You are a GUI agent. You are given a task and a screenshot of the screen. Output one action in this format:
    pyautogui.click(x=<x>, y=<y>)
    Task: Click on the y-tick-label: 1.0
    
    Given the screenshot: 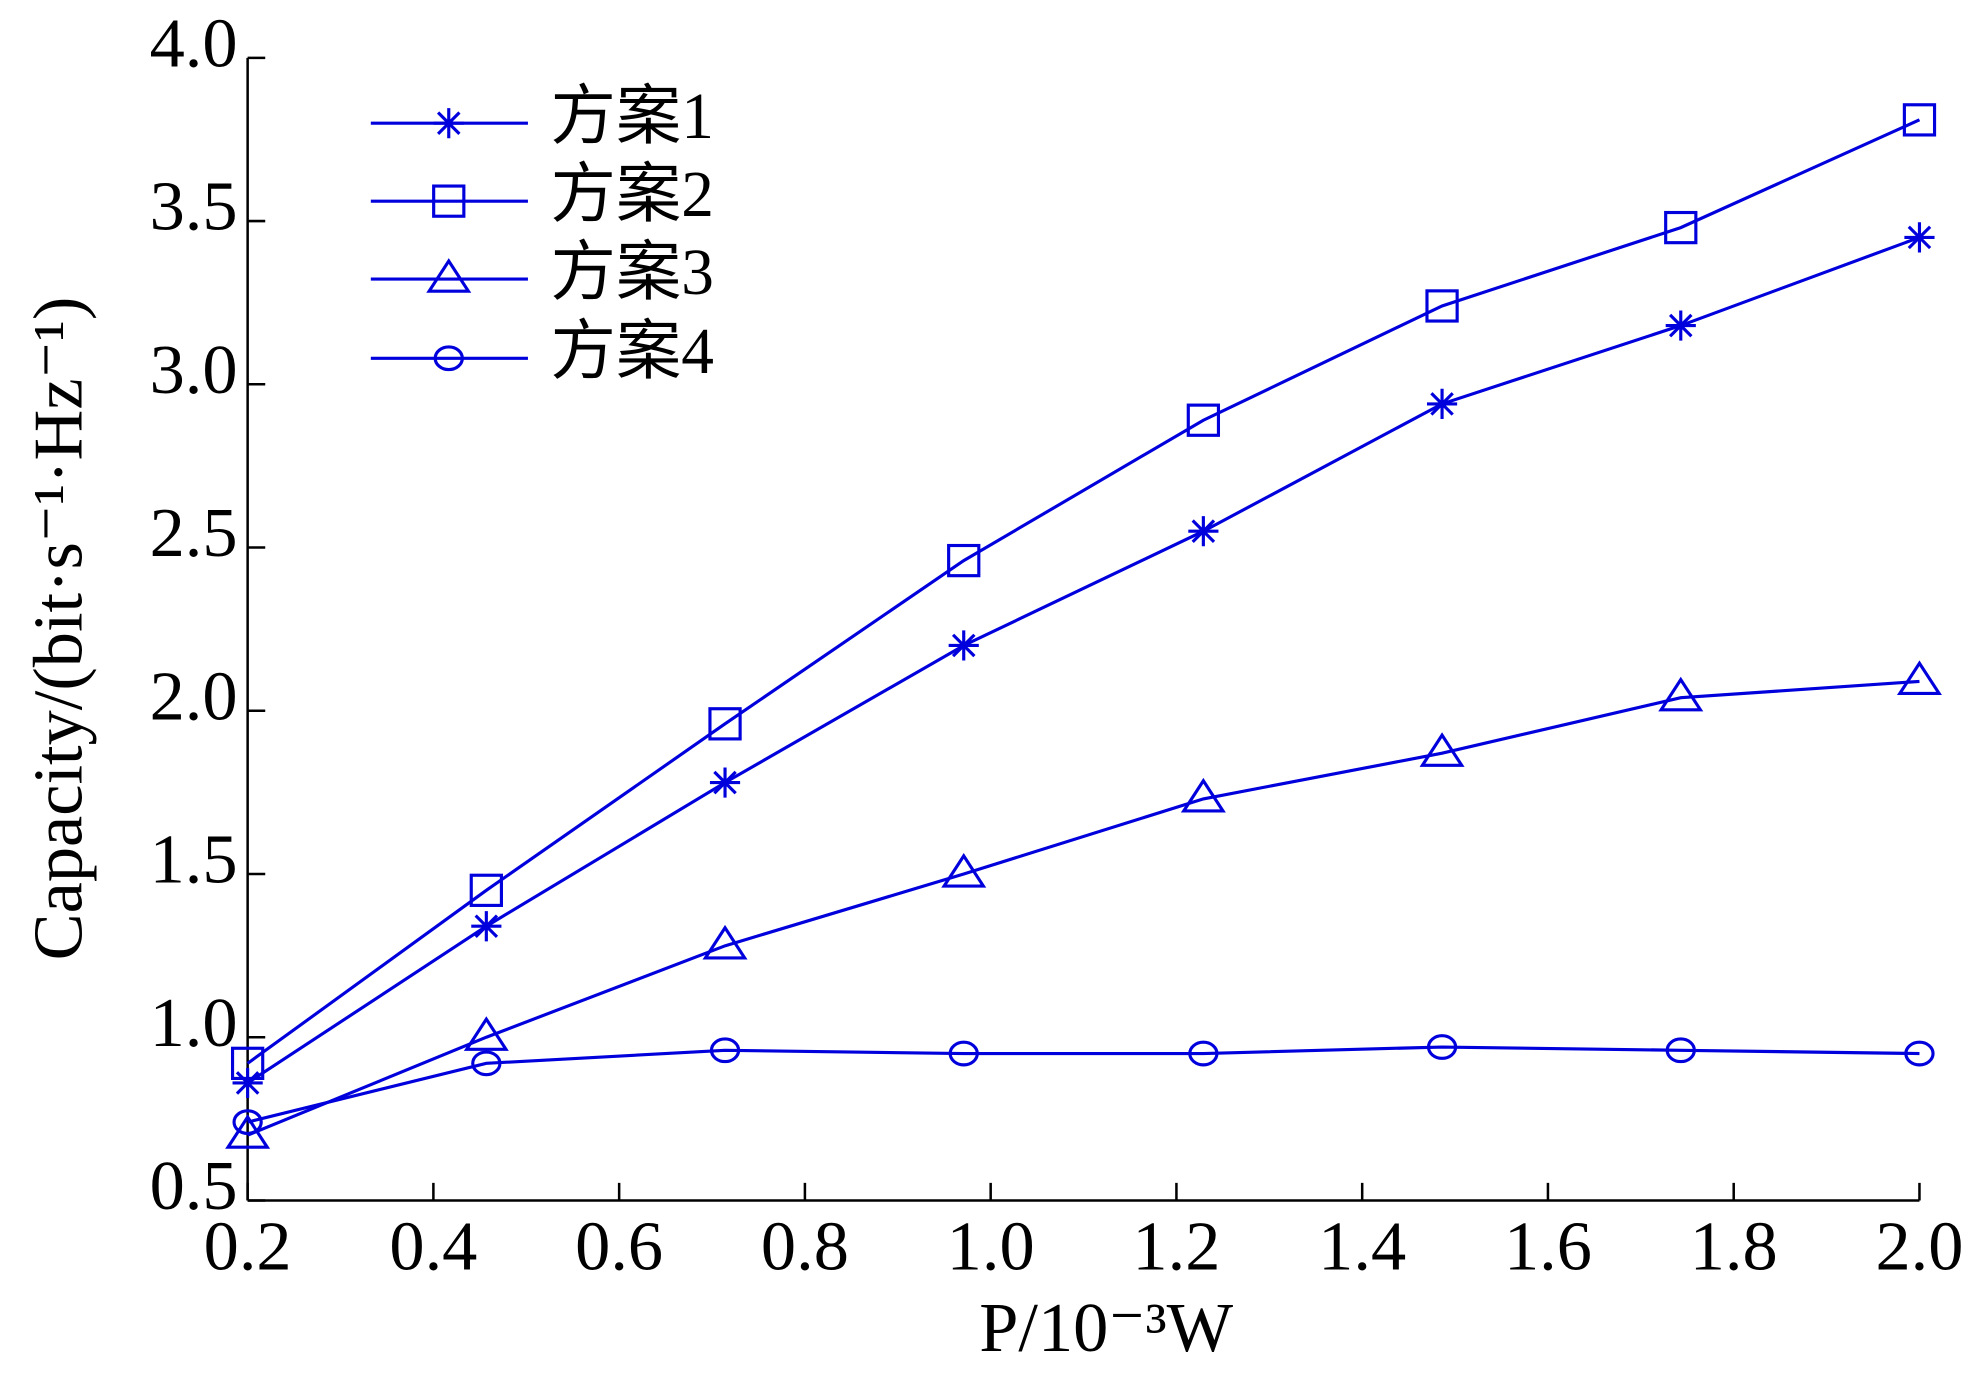 What is the action you would take?
    pyautogui.click(x=194, y=1023)
    